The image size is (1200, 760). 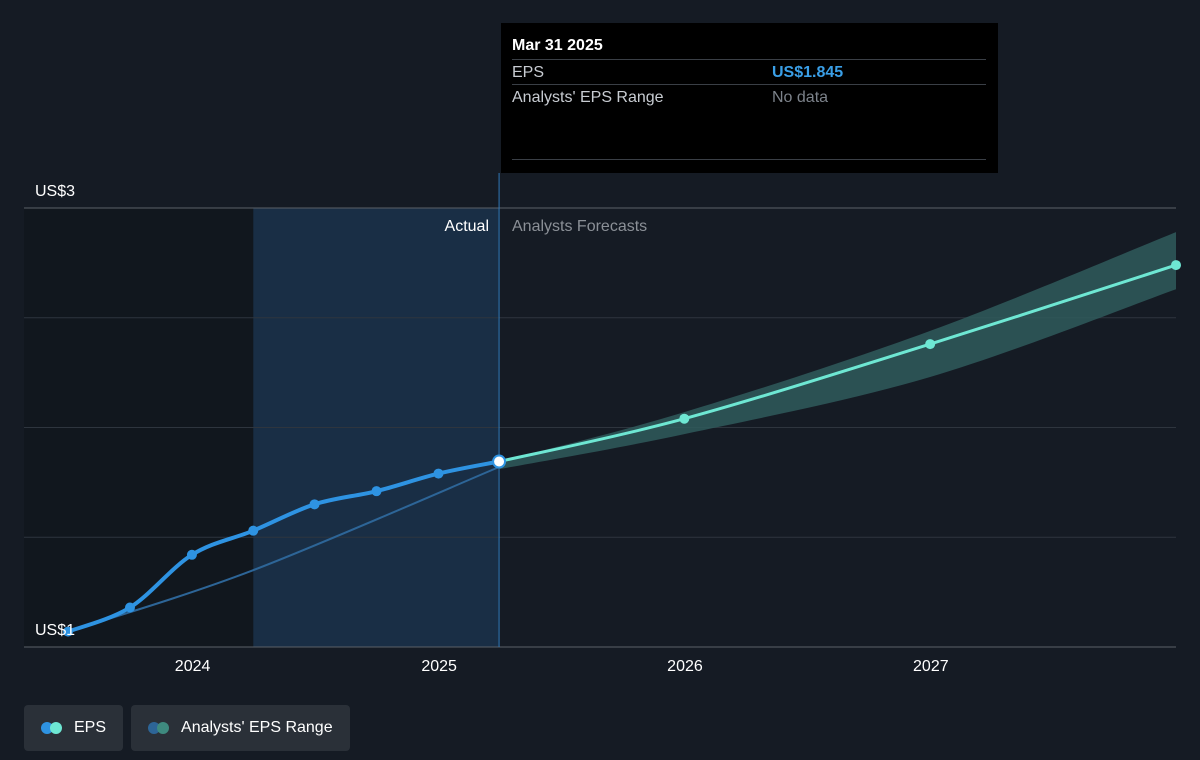 I want to click on tooltip-range-value: No data, so click(x=800, y=97).